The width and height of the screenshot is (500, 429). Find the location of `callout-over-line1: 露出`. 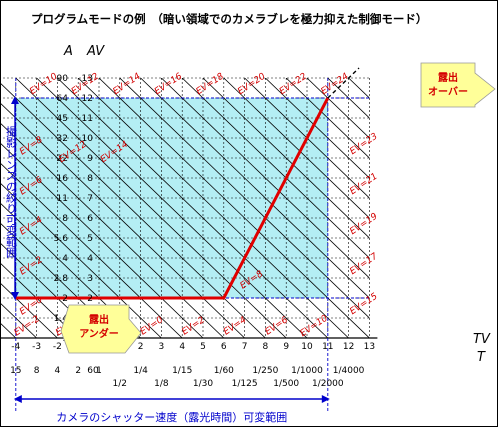

callout-over-line1: 露出 is located at coordinates (448, 77).